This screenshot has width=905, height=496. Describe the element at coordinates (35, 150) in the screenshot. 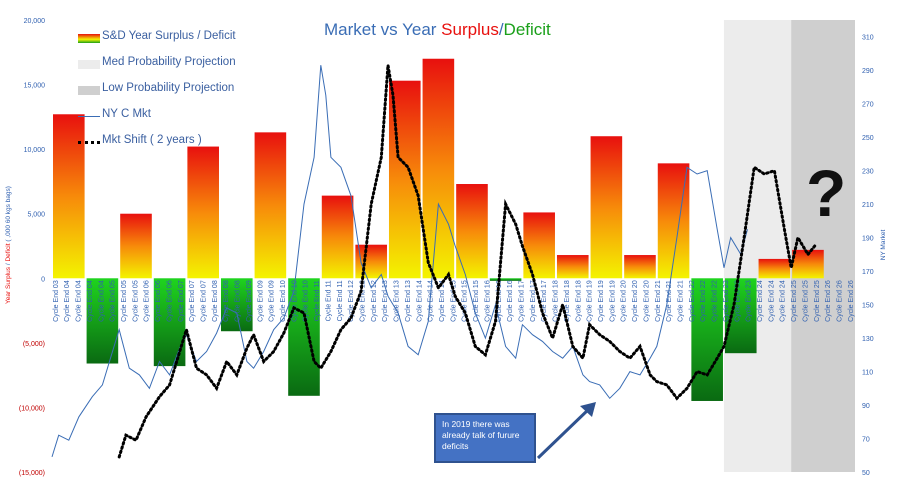

I see `y-left-tick-label: 10,000` at that location.